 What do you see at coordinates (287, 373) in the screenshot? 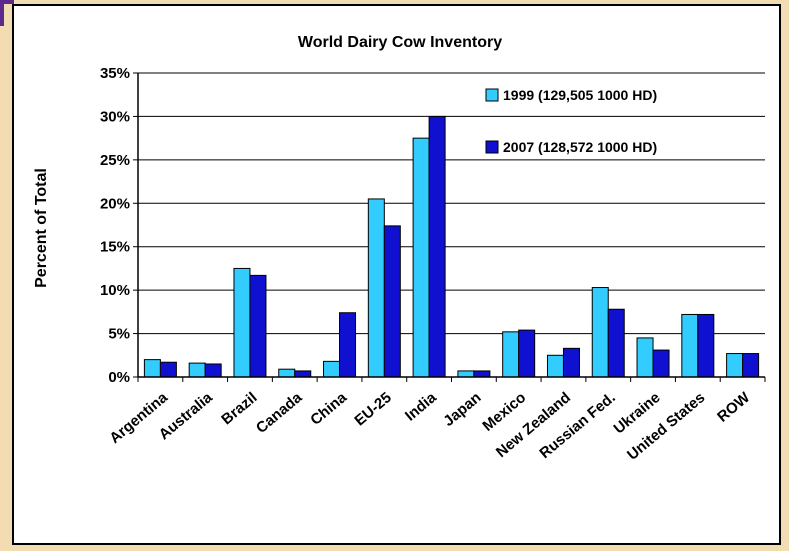
I see `bar-series1-canada` at bounding box center [287, 373].